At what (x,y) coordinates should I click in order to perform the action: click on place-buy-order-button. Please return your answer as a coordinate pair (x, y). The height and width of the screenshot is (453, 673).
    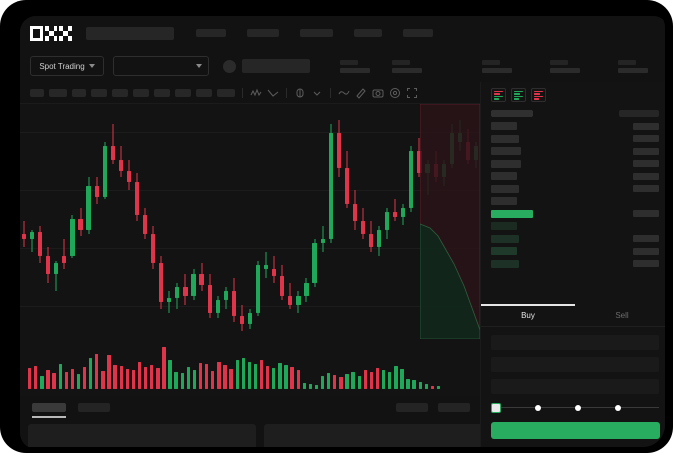
    Looking at the image, I should click on (575, 430).